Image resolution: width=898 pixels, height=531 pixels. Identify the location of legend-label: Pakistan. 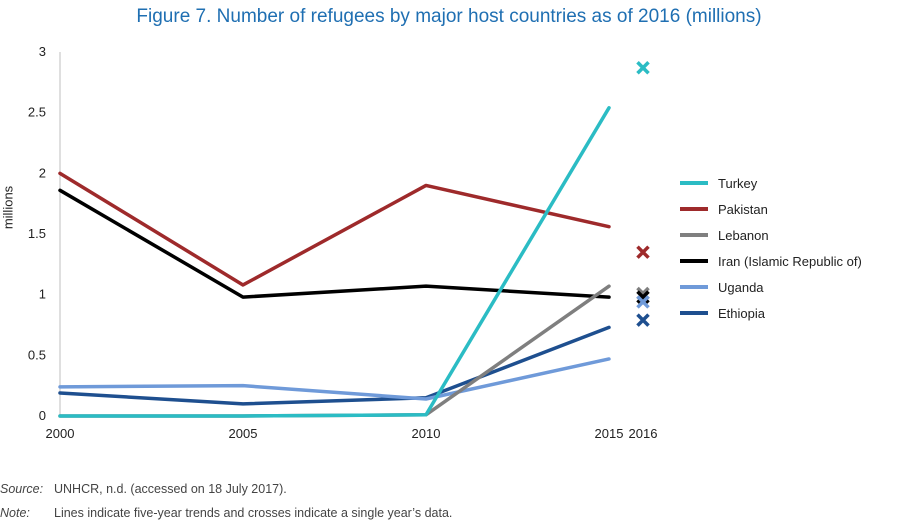
(743, 209).